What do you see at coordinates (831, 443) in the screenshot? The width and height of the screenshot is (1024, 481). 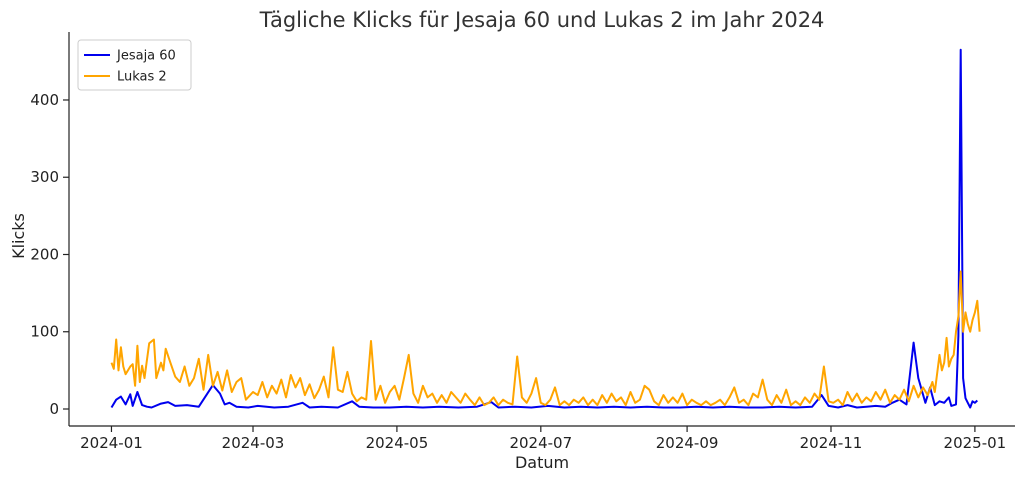 I see `x-tick-label: 2024-11` at bounding box center [831, 443].